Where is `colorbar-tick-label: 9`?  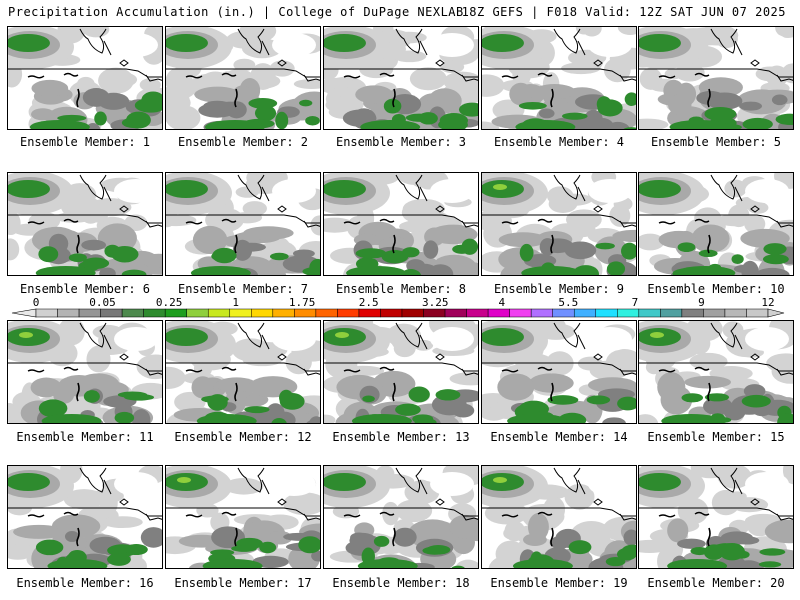 colorbar-tick-label: 9 is located at coordinates (701, 303).